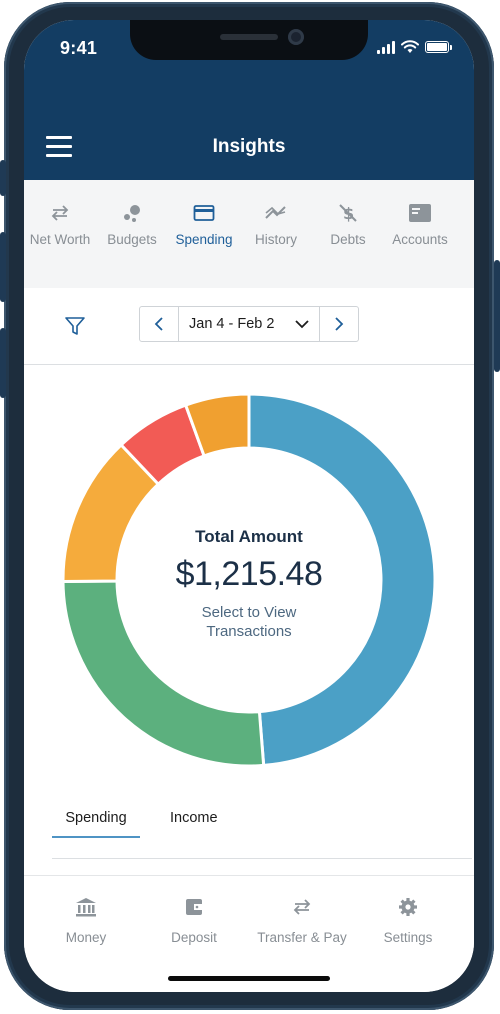  Describe the element at coordinates (249, 978) in the screenshot. I see `home-indicator` at that location.